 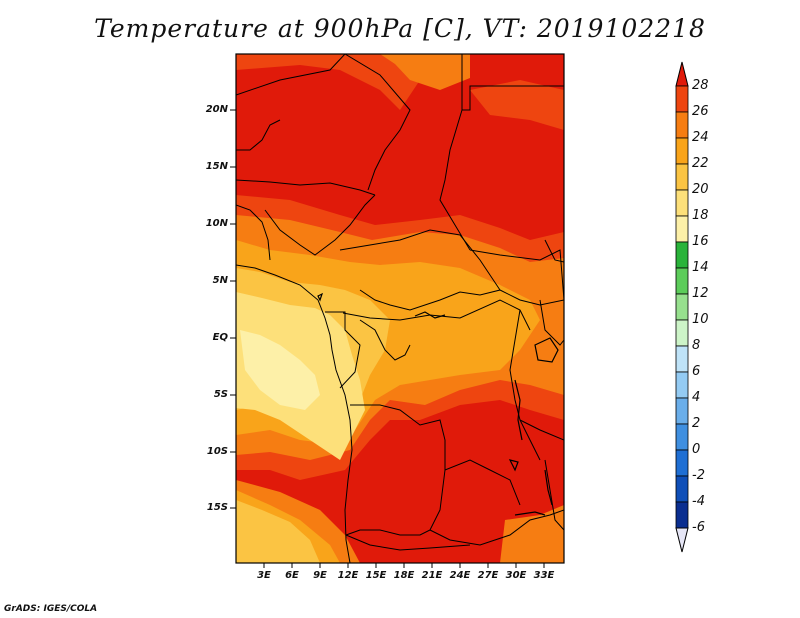 I want to click on lakes, so click(x=438, y=404).